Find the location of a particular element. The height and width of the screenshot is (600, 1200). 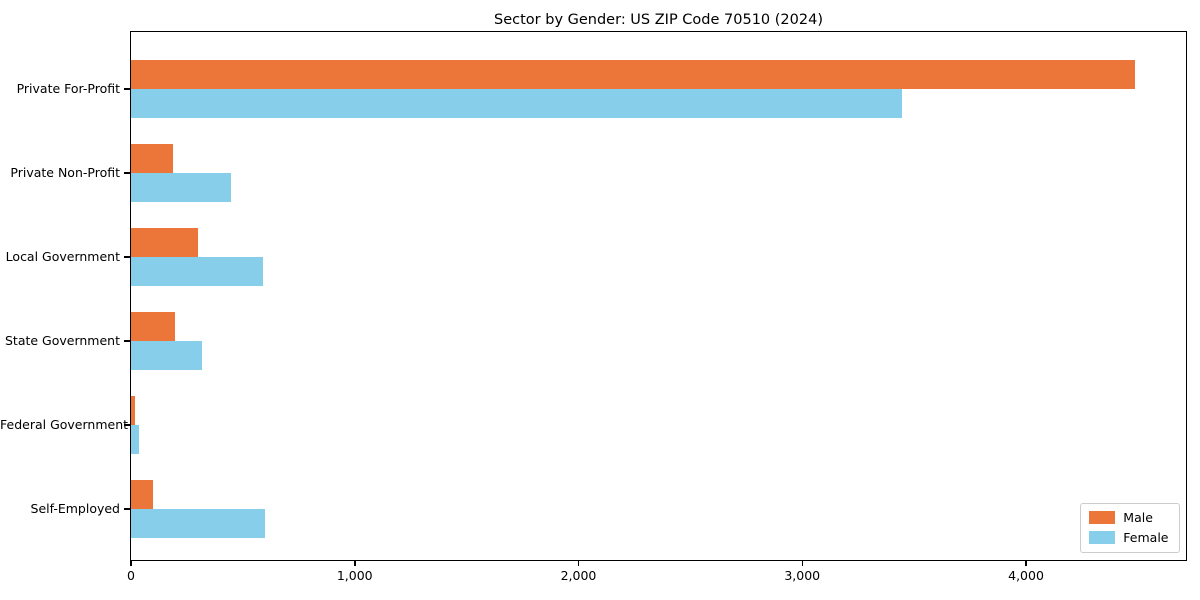

y-tick-private-non-profit is located at coordinates (127, 173).